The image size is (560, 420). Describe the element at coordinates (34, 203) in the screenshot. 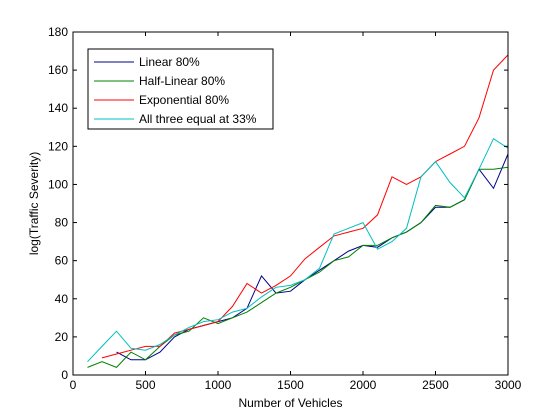

I see `y-axis-label: log(Traffic Severity)` at that location.